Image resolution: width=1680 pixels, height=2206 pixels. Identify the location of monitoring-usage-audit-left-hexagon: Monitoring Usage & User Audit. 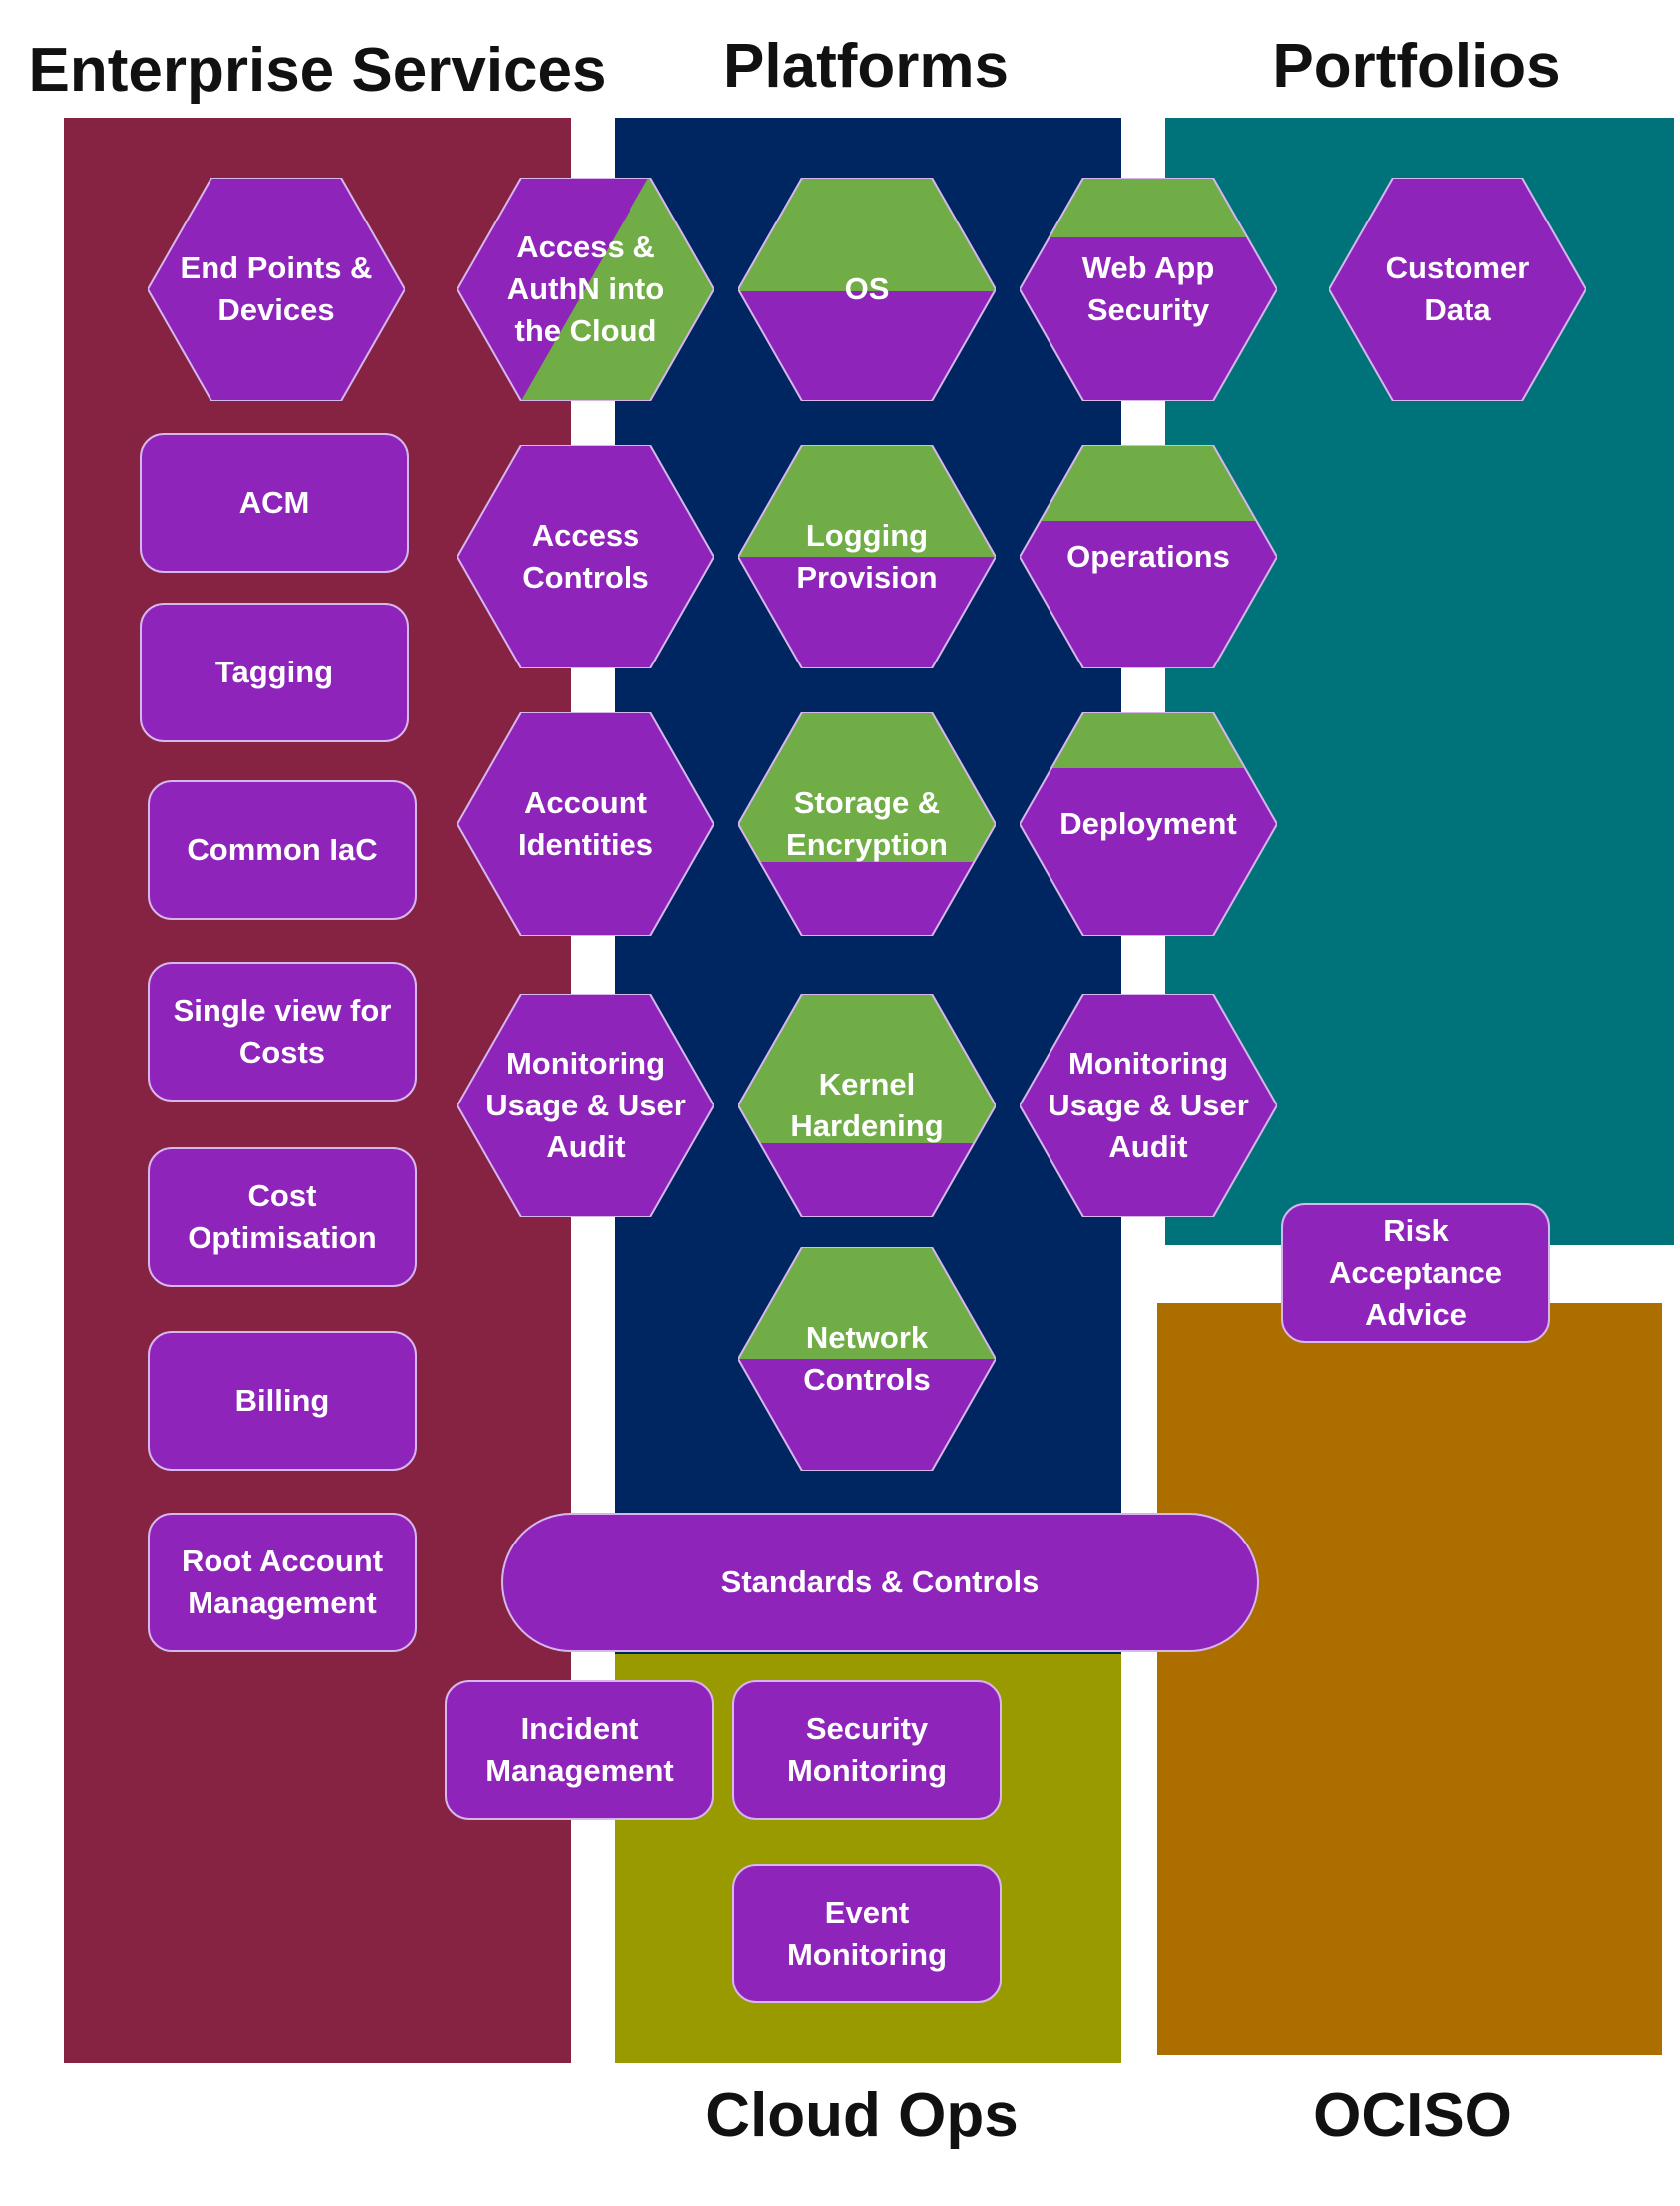
(585, 1105).